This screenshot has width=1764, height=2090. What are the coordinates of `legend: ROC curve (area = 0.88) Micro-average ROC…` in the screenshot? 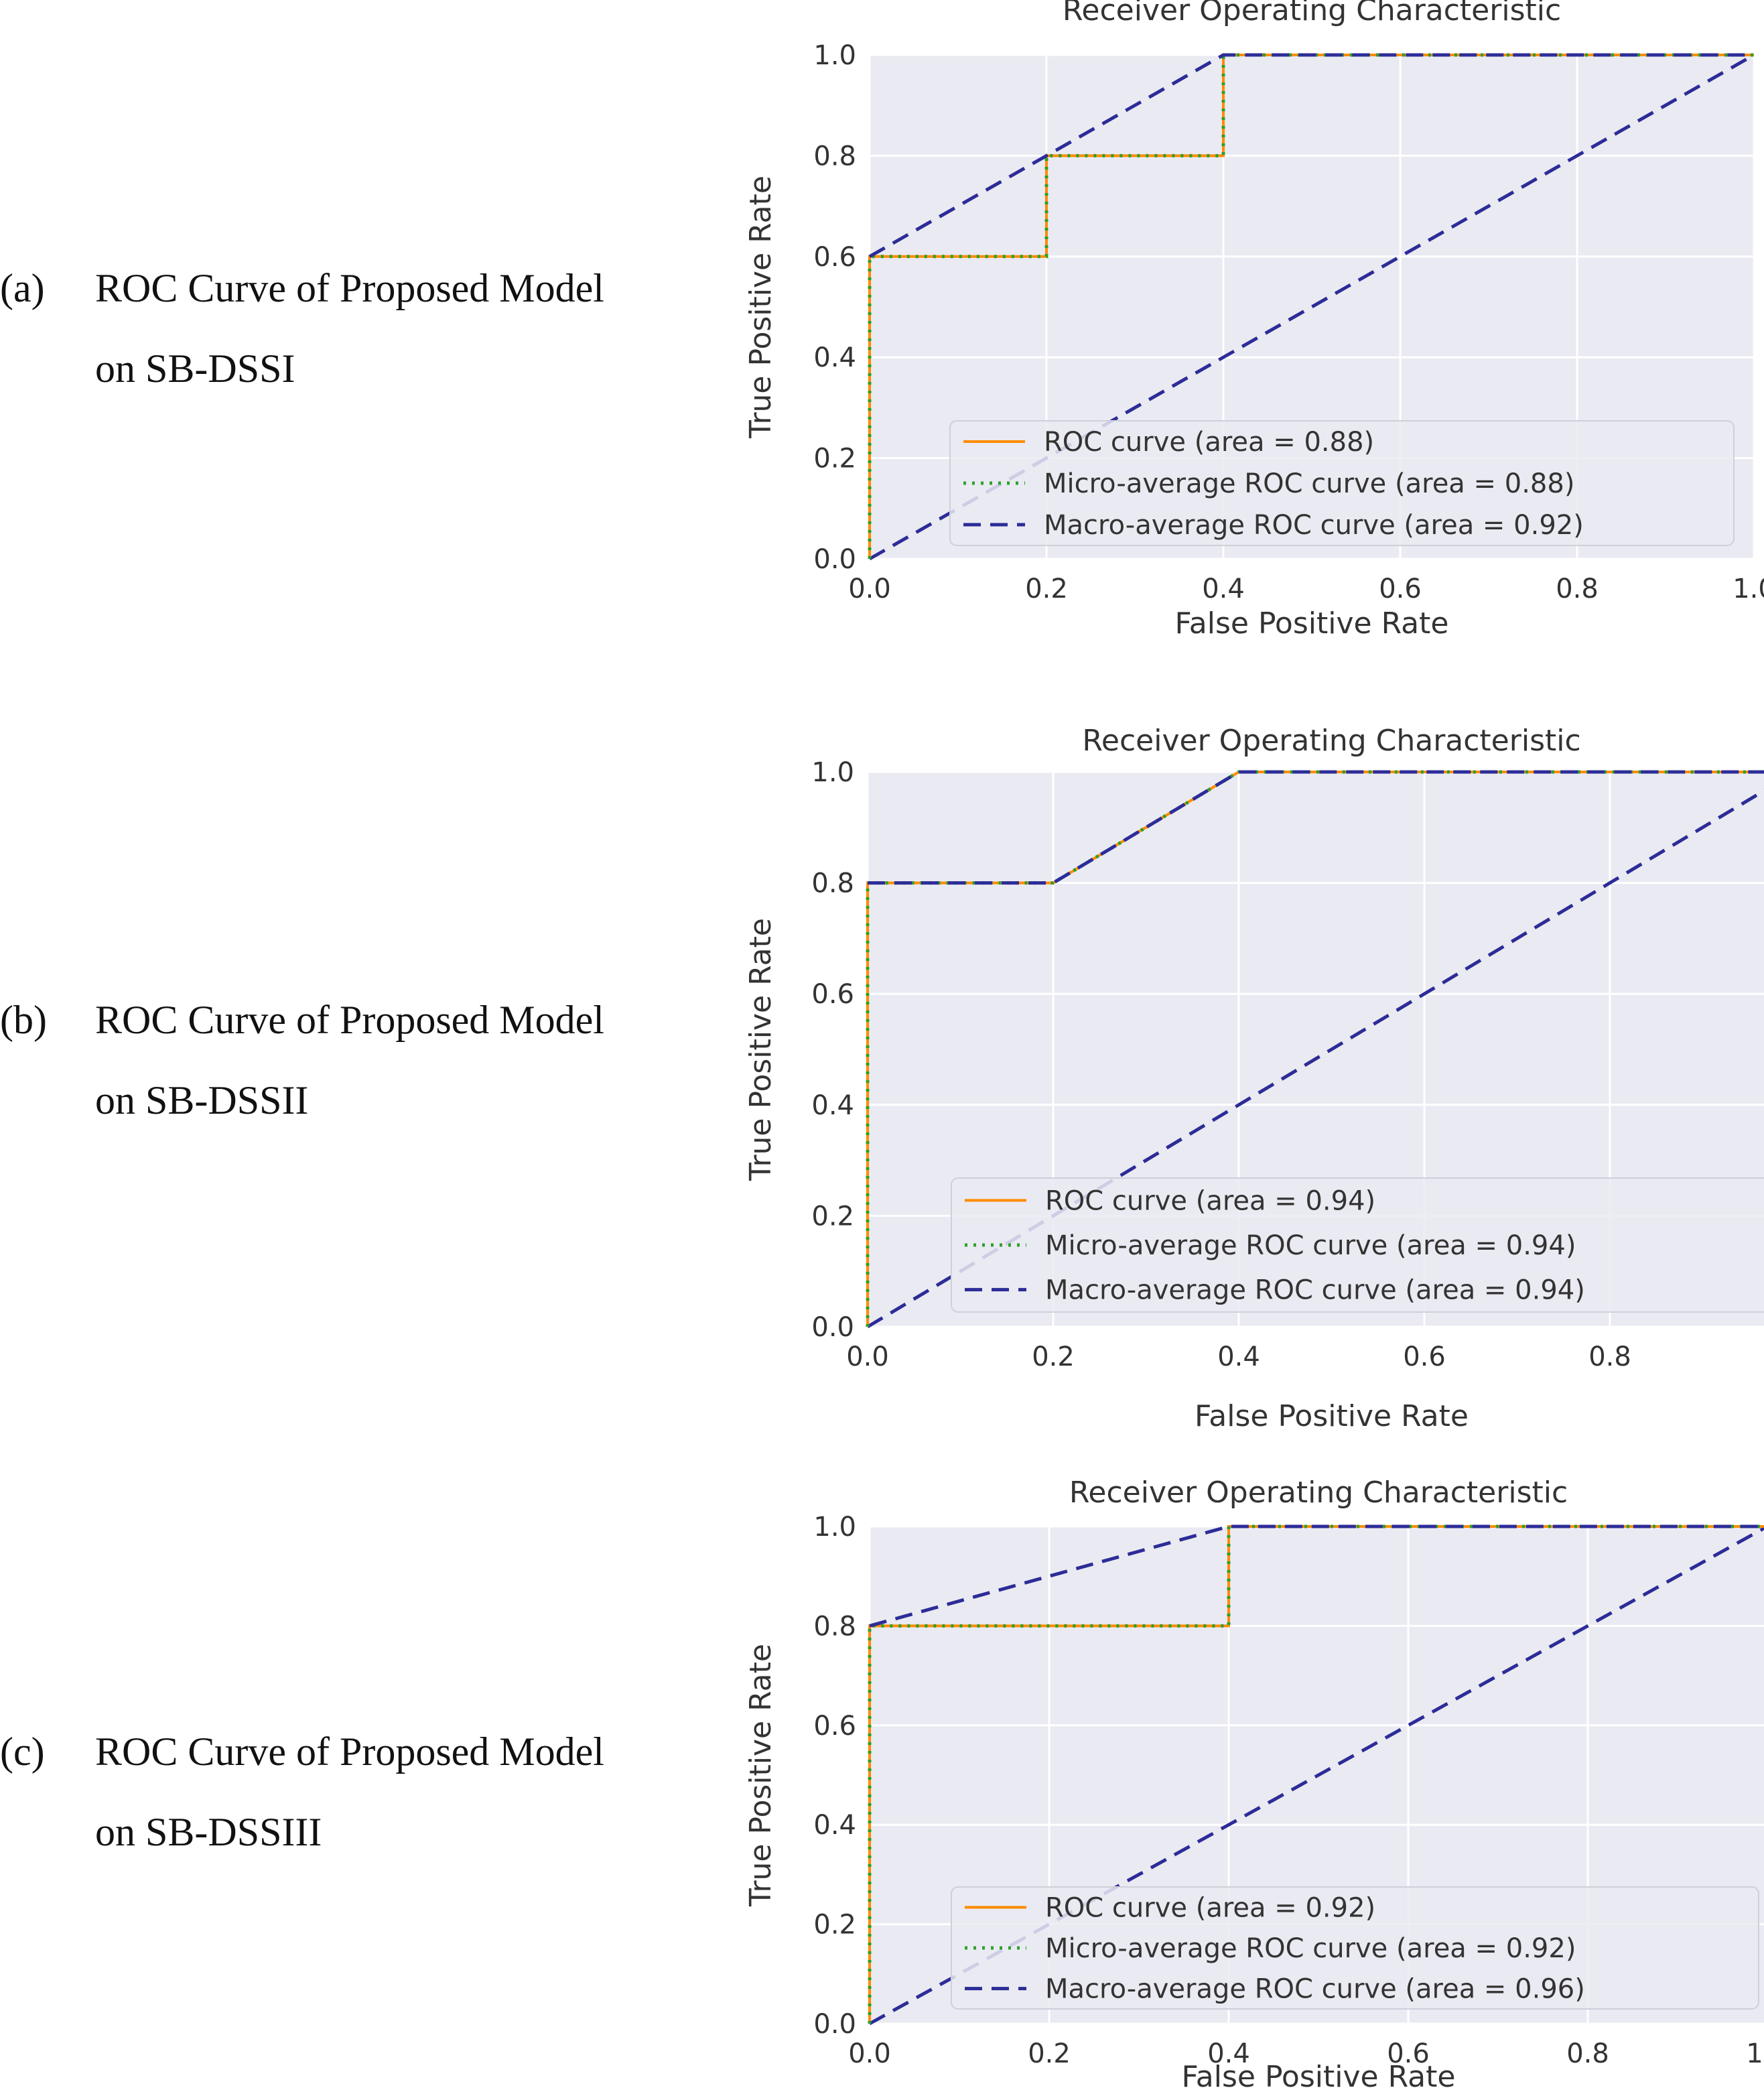 It's located at (1342, 483).